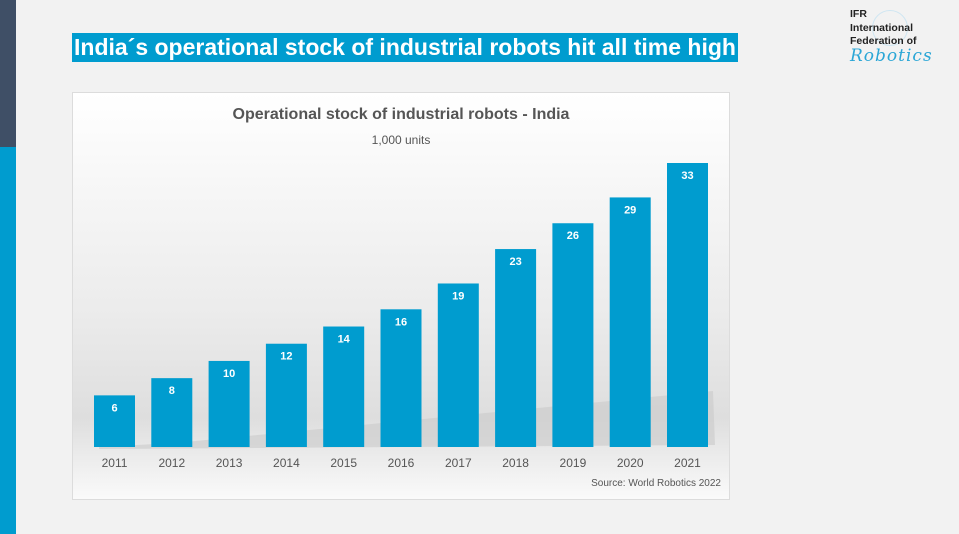  I want to click on sidebar-accent-dark, so click(8, 73).